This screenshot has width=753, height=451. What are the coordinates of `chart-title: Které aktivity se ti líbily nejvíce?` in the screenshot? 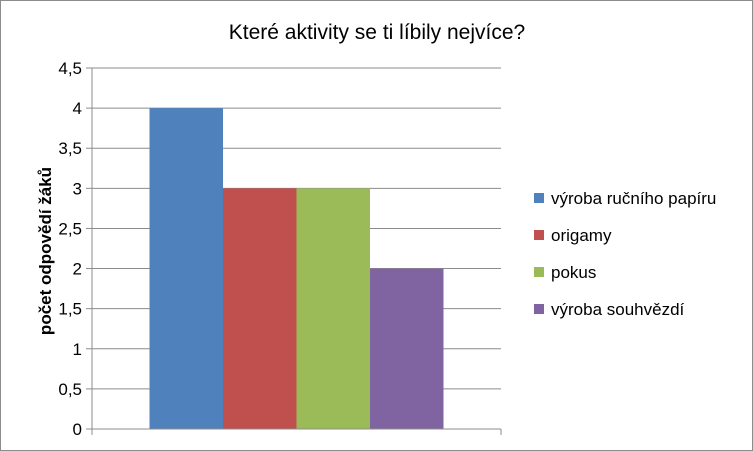 It's located at (377, 32).